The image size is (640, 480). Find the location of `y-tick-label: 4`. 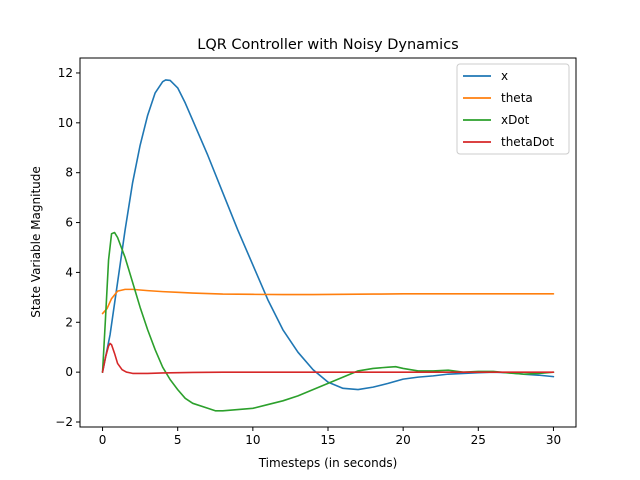

y-tick-label: 4 is located at coordinates (69, 272).